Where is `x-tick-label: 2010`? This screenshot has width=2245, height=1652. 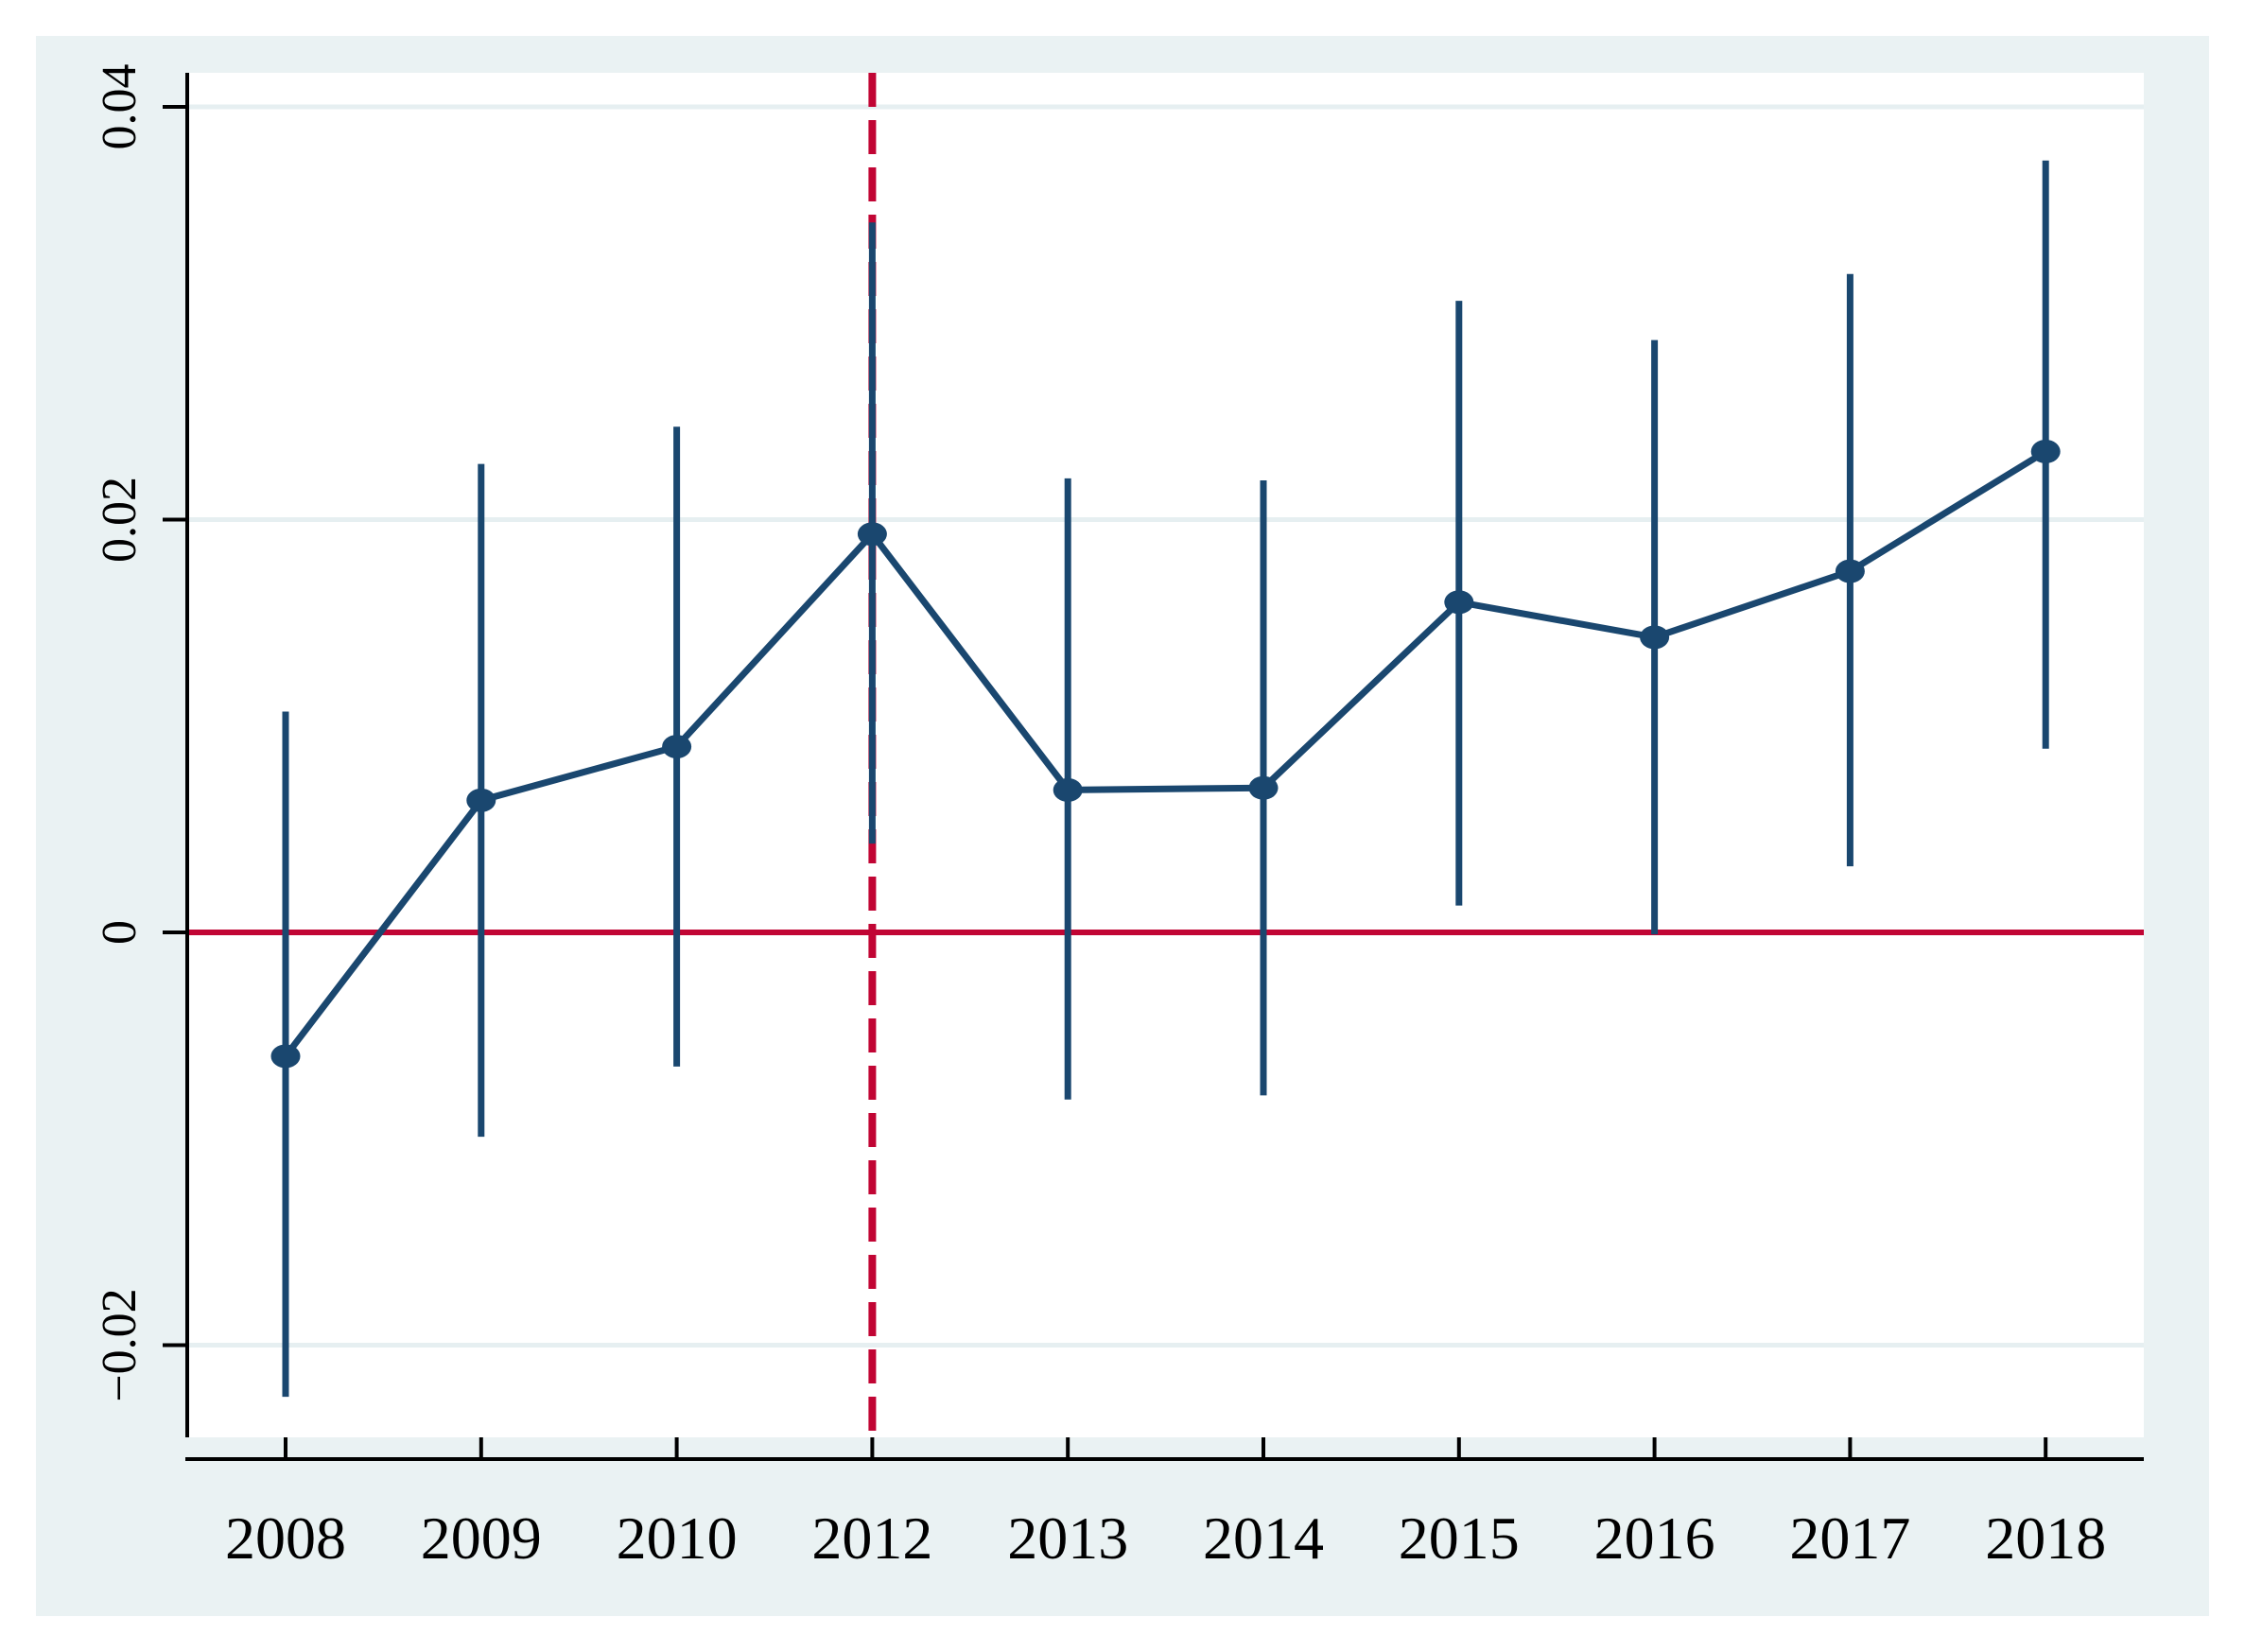 x-tick-label: 2010 is located at coordinates (677, 1538).